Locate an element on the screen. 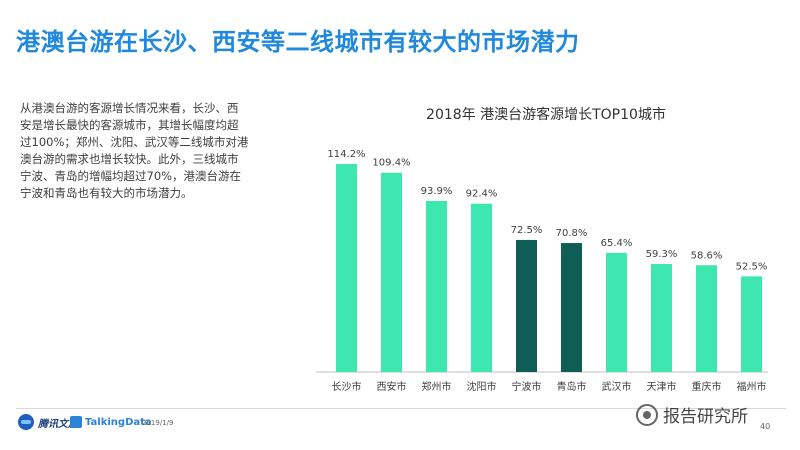  category-label-2: 郑州市 is located at coordinates (437, 386).